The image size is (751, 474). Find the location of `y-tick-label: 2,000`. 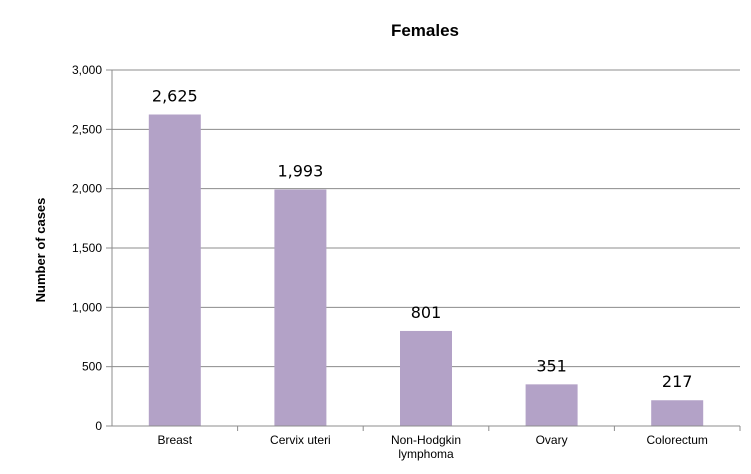

y-tick-label: 2,000 is located at coordinates (87, 189).